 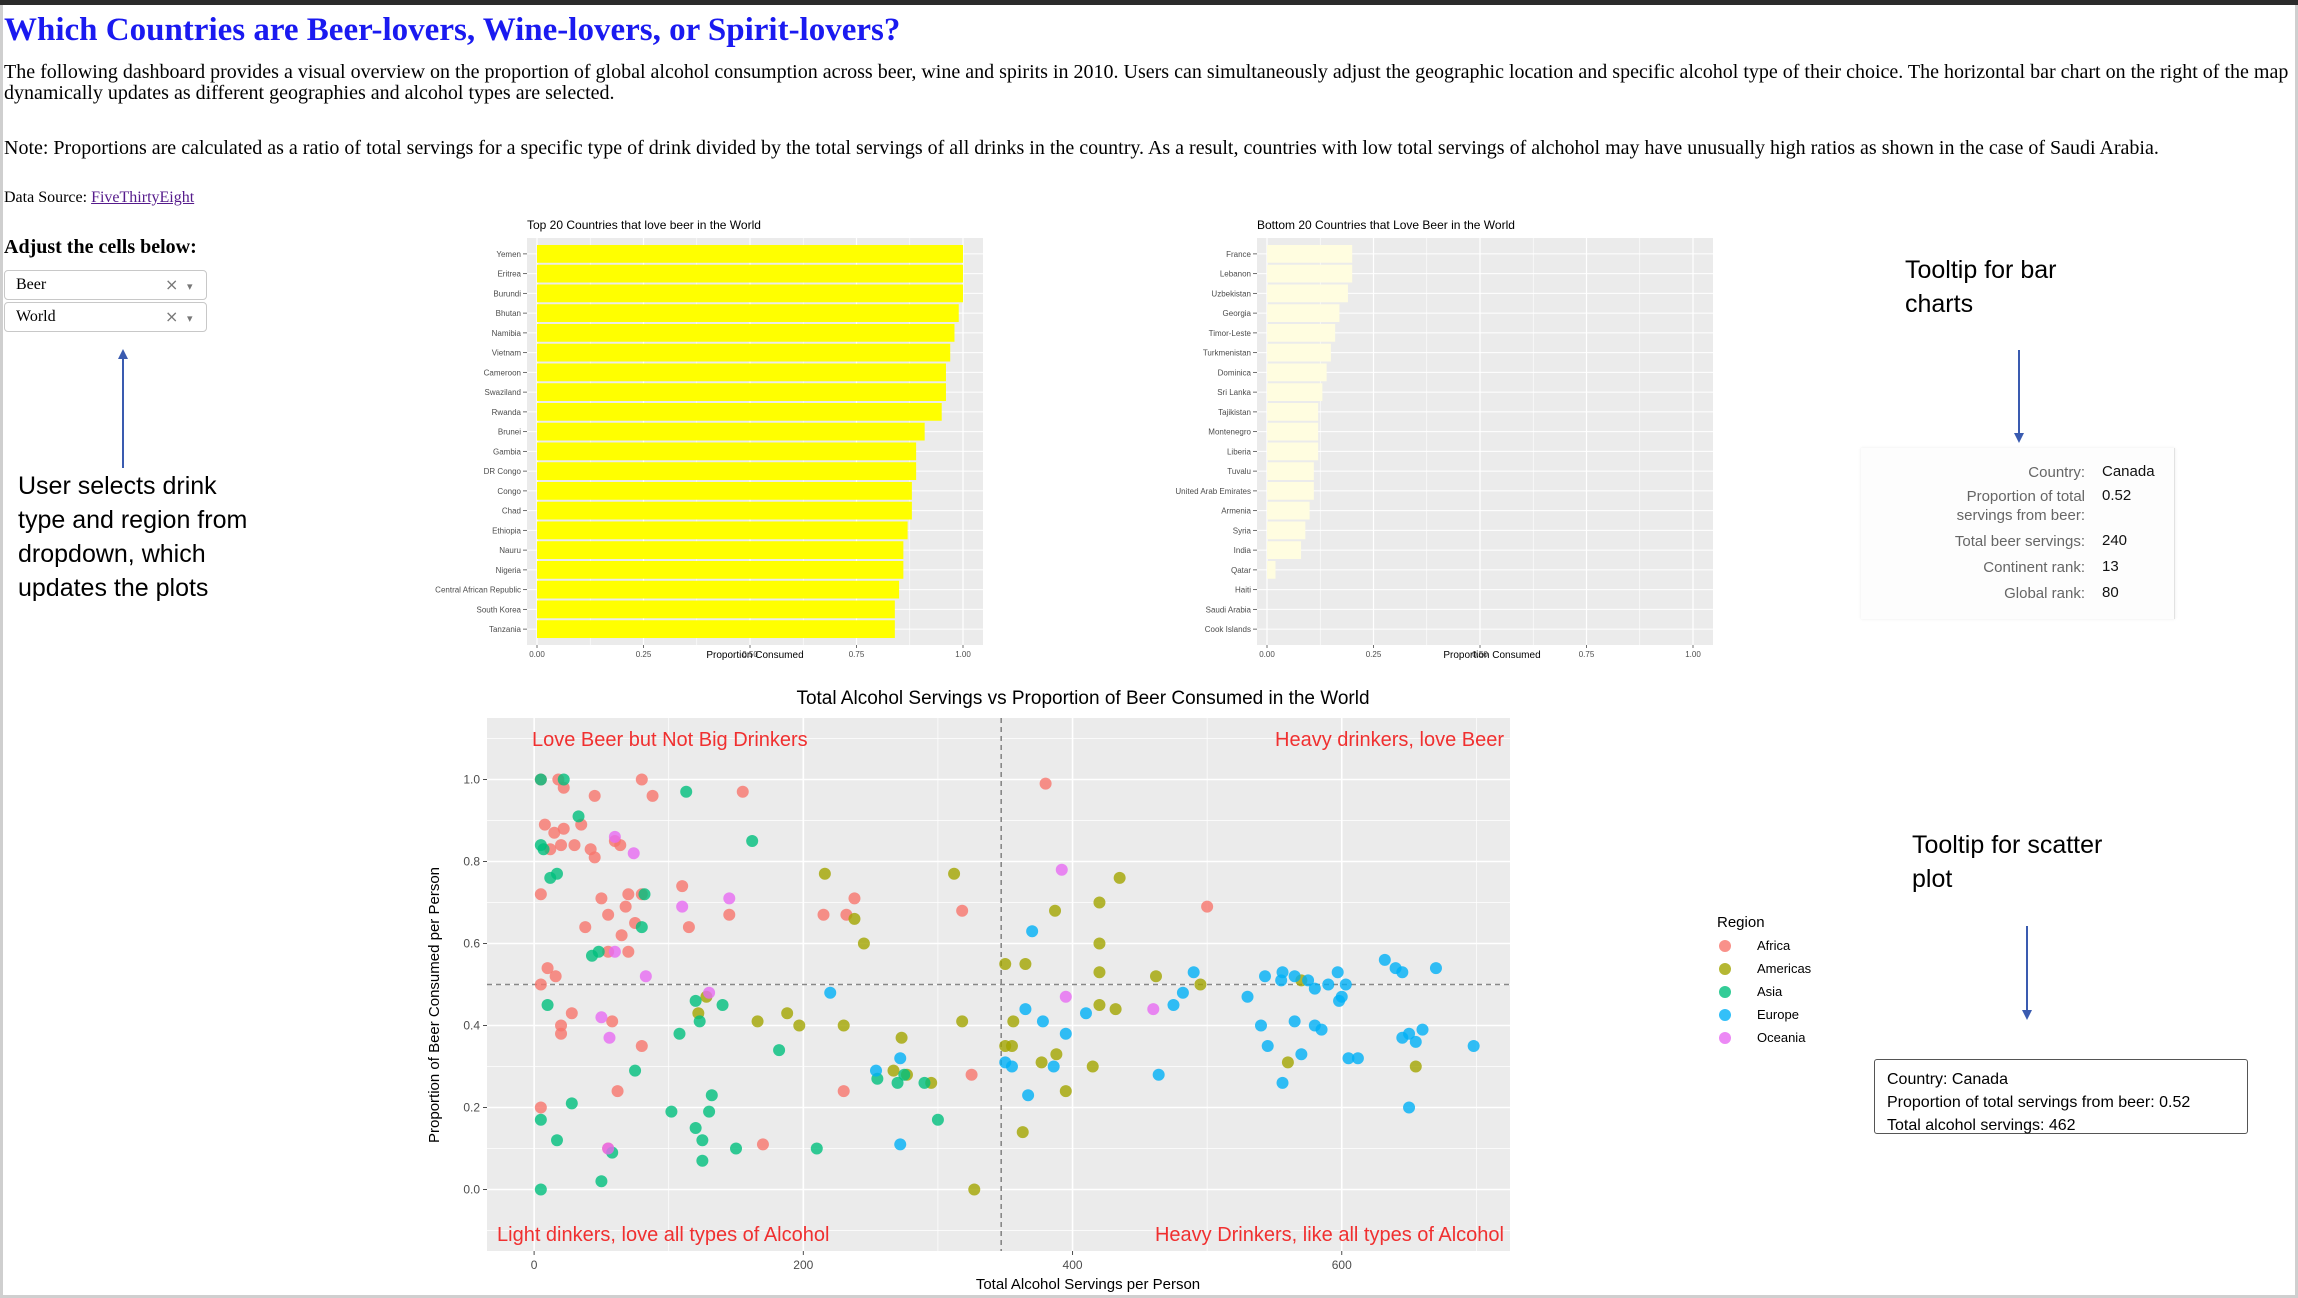 What do you see at coordinates (471, 1190) in the screenshot?
I see `y-tick-label: 0.0` at bounding box center [471, 1190].